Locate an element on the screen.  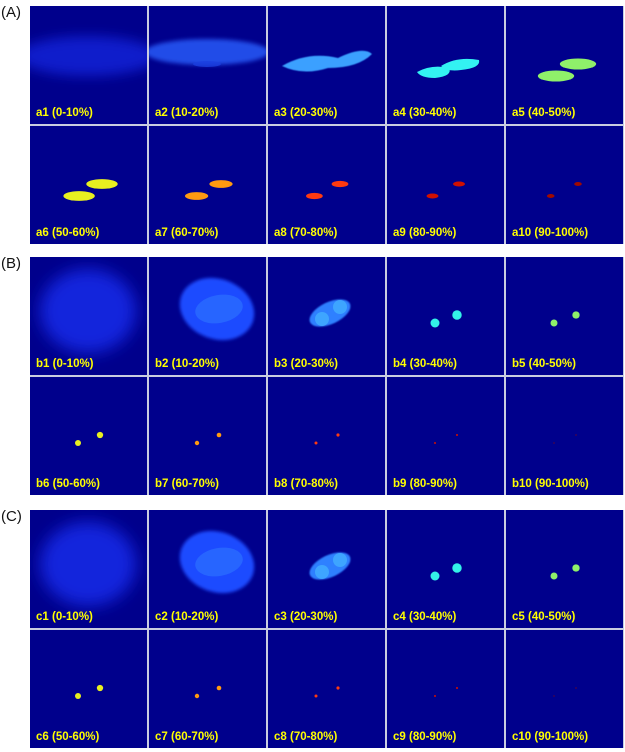
panel-caption: b9 (80-90%) is located at coordinates (425, 484).